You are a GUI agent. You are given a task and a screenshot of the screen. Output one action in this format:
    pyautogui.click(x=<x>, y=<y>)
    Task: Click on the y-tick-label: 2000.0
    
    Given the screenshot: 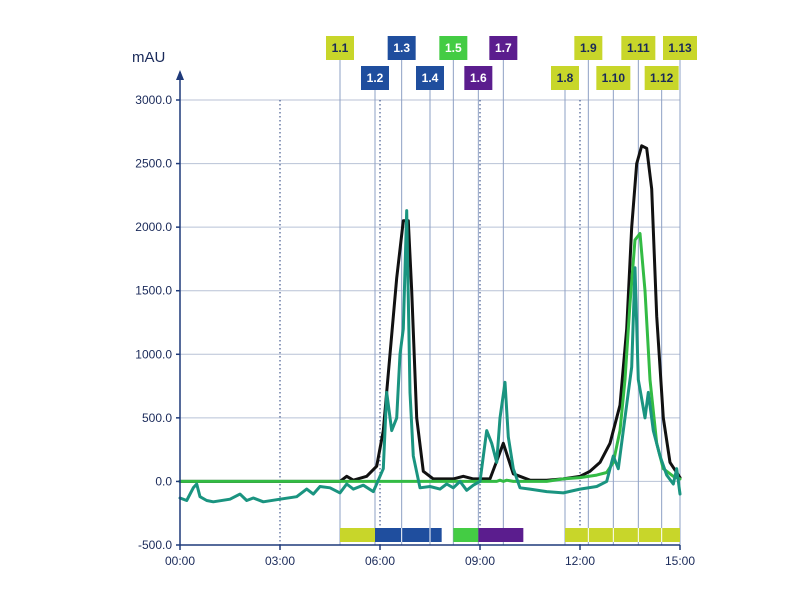 What is the action you would take?
    pyautogui.click(x=153, y=227)
    